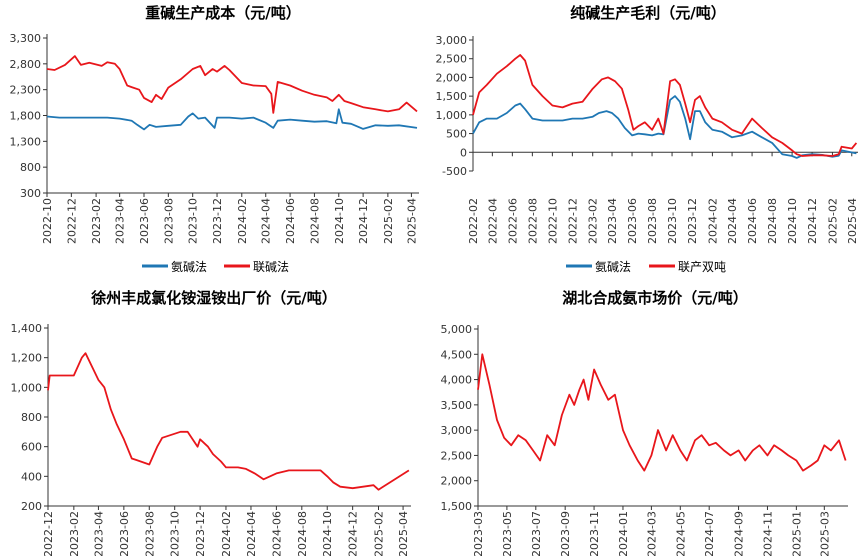 The width and height of the screenshot is (861, 556). Describe the element at coordinates (457, 354) in the screenshot. I see `y-tick-label: 4,500` at that location.